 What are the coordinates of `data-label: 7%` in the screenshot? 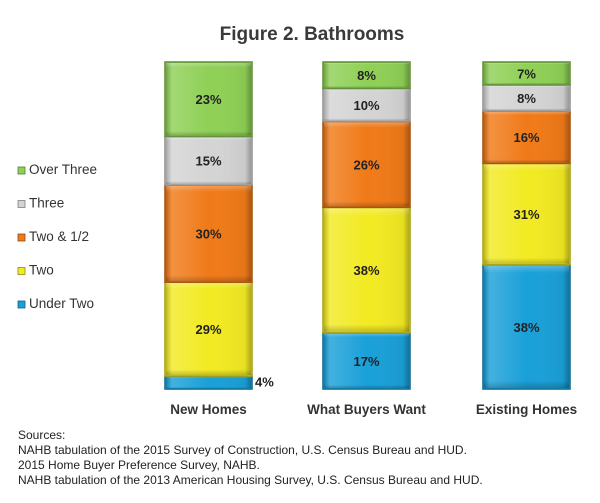 It's located at (526, 73).